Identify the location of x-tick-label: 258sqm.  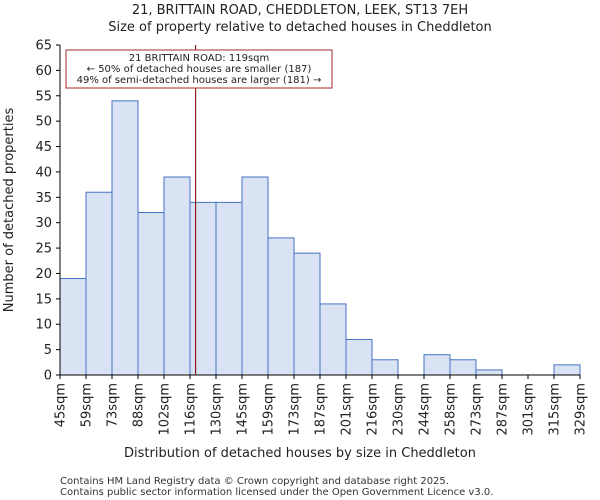
(451, 409).